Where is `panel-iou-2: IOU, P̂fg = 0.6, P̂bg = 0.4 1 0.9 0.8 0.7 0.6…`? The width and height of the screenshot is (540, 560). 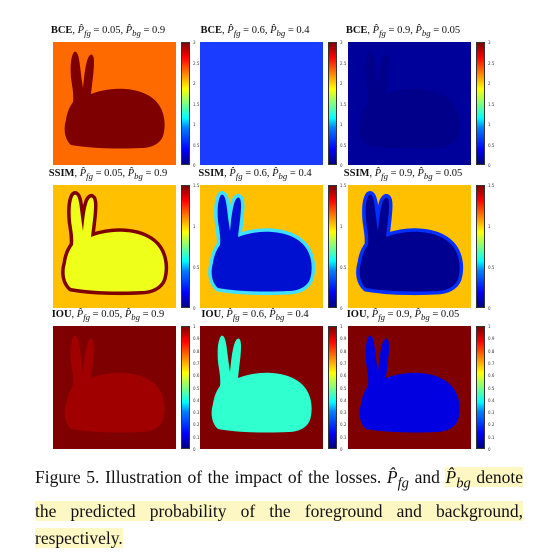
panel-iou-2: IOU, P̂fg = 0.6, P̂bg = 0.4 1 0.9 0.8 0.7 0.6… is located at coordinates (266, 380).